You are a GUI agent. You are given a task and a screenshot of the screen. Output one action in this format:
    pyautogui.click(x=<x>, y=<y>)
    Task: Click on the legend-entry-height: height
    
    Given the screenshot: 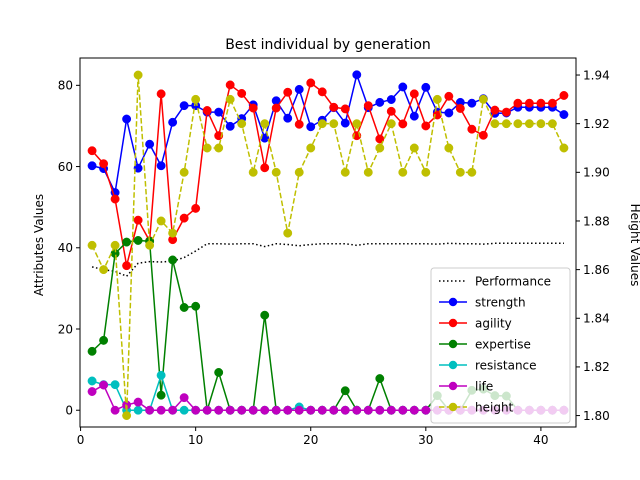 What is the action you would take?
    pyautogui.click(x=476, y=407)
    